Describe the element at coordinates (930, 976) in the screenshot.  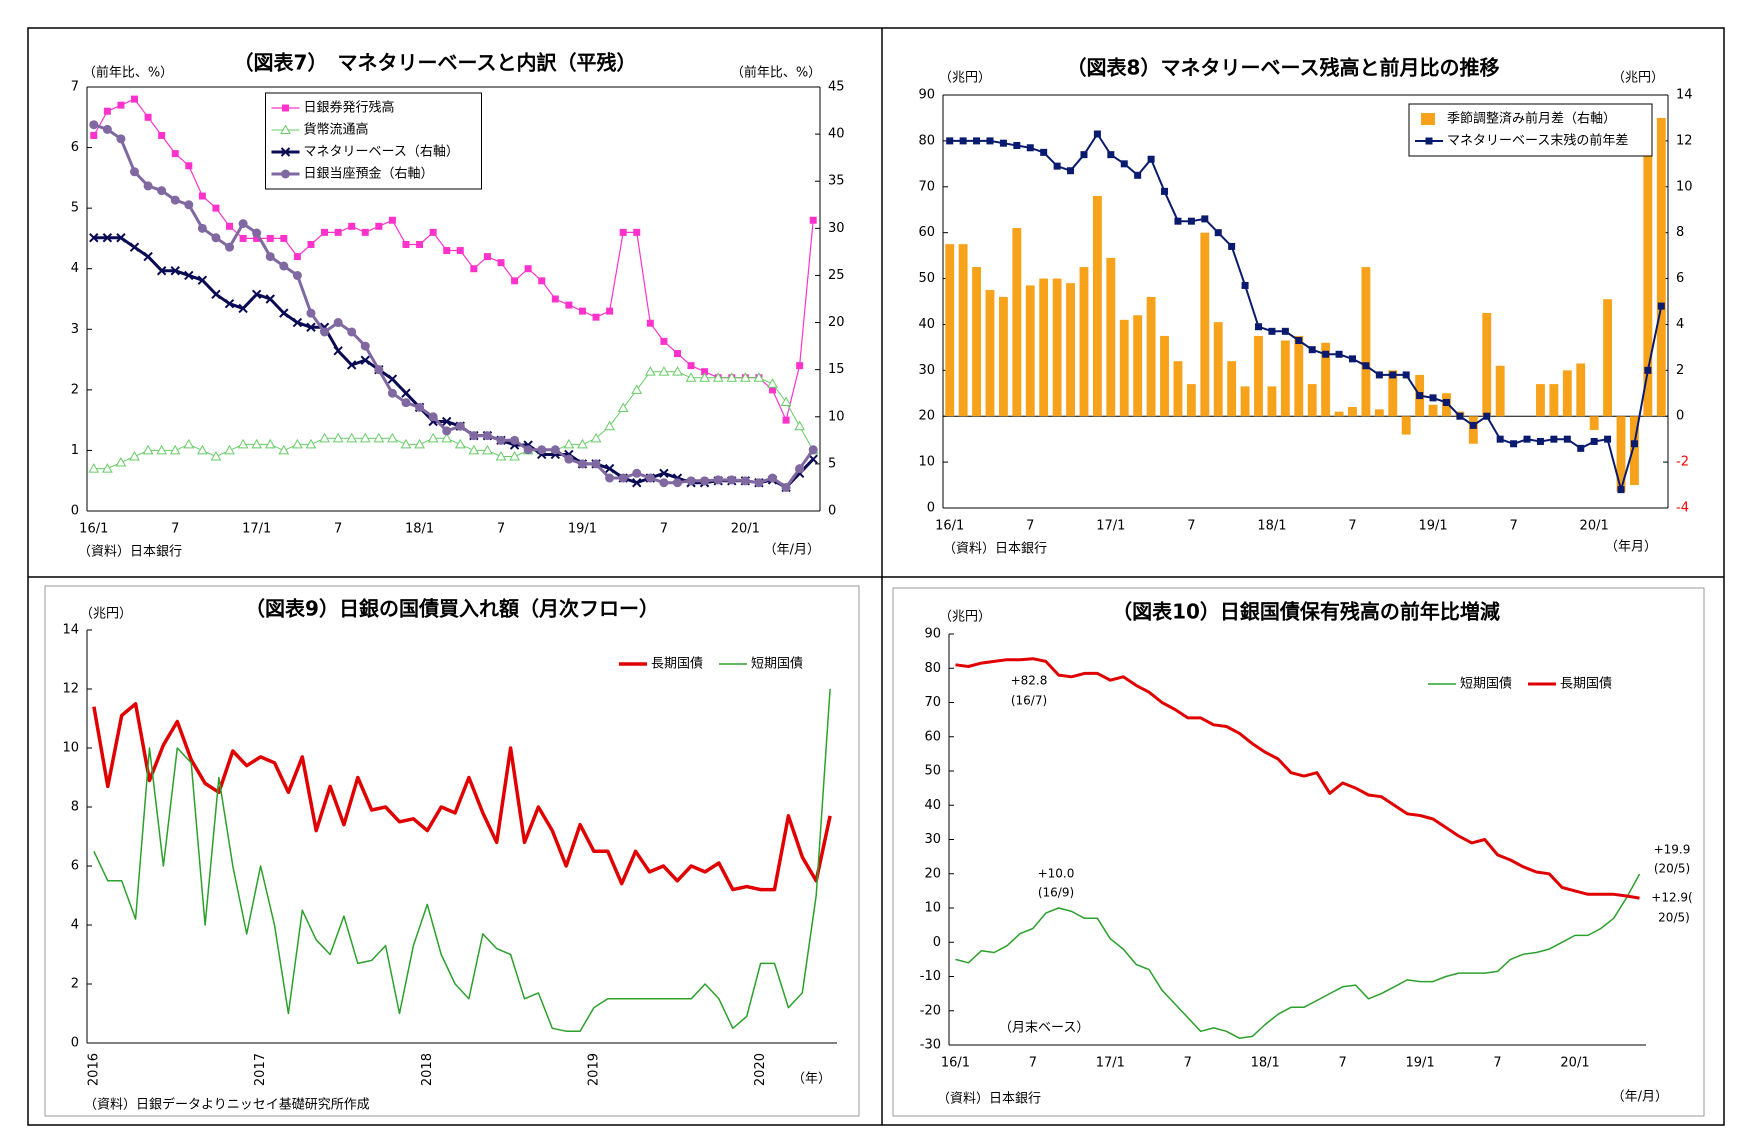
I see `y-tick-label: -10` at that location.